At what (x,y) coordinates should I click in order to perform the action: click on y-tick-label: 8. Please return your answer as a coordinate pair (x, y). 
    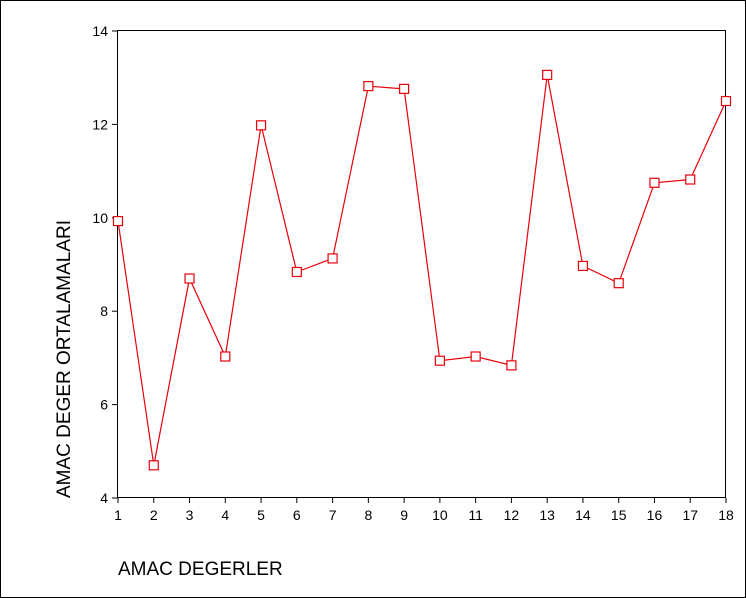
    Looking at the image, I should click on (104, 311).